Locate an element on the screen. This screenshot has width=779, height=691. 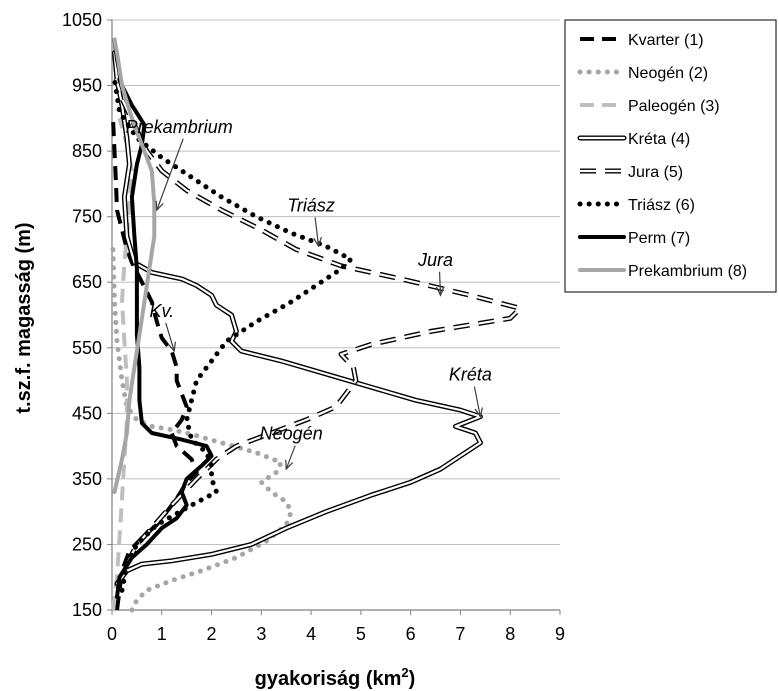
annotation-label-4: Kréta is located at coordinates (470, 375).